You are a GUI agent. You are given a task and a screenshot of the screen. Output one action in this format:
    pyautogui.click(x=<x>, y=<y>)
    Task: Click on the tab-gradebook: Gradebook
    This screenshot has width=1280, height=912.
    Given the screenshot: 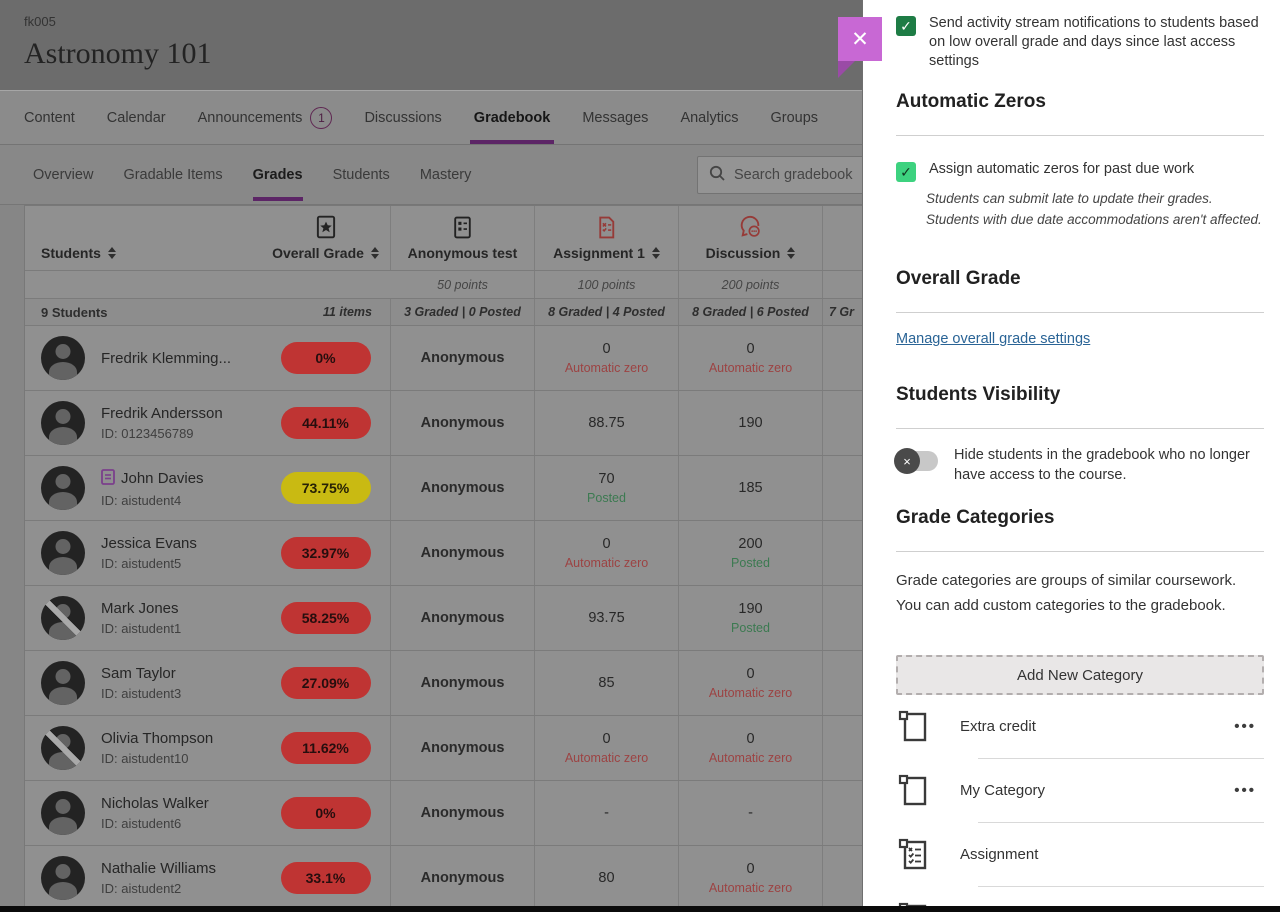 What is the action you would take?
    pyautogui.click(x=512, y=117)
    